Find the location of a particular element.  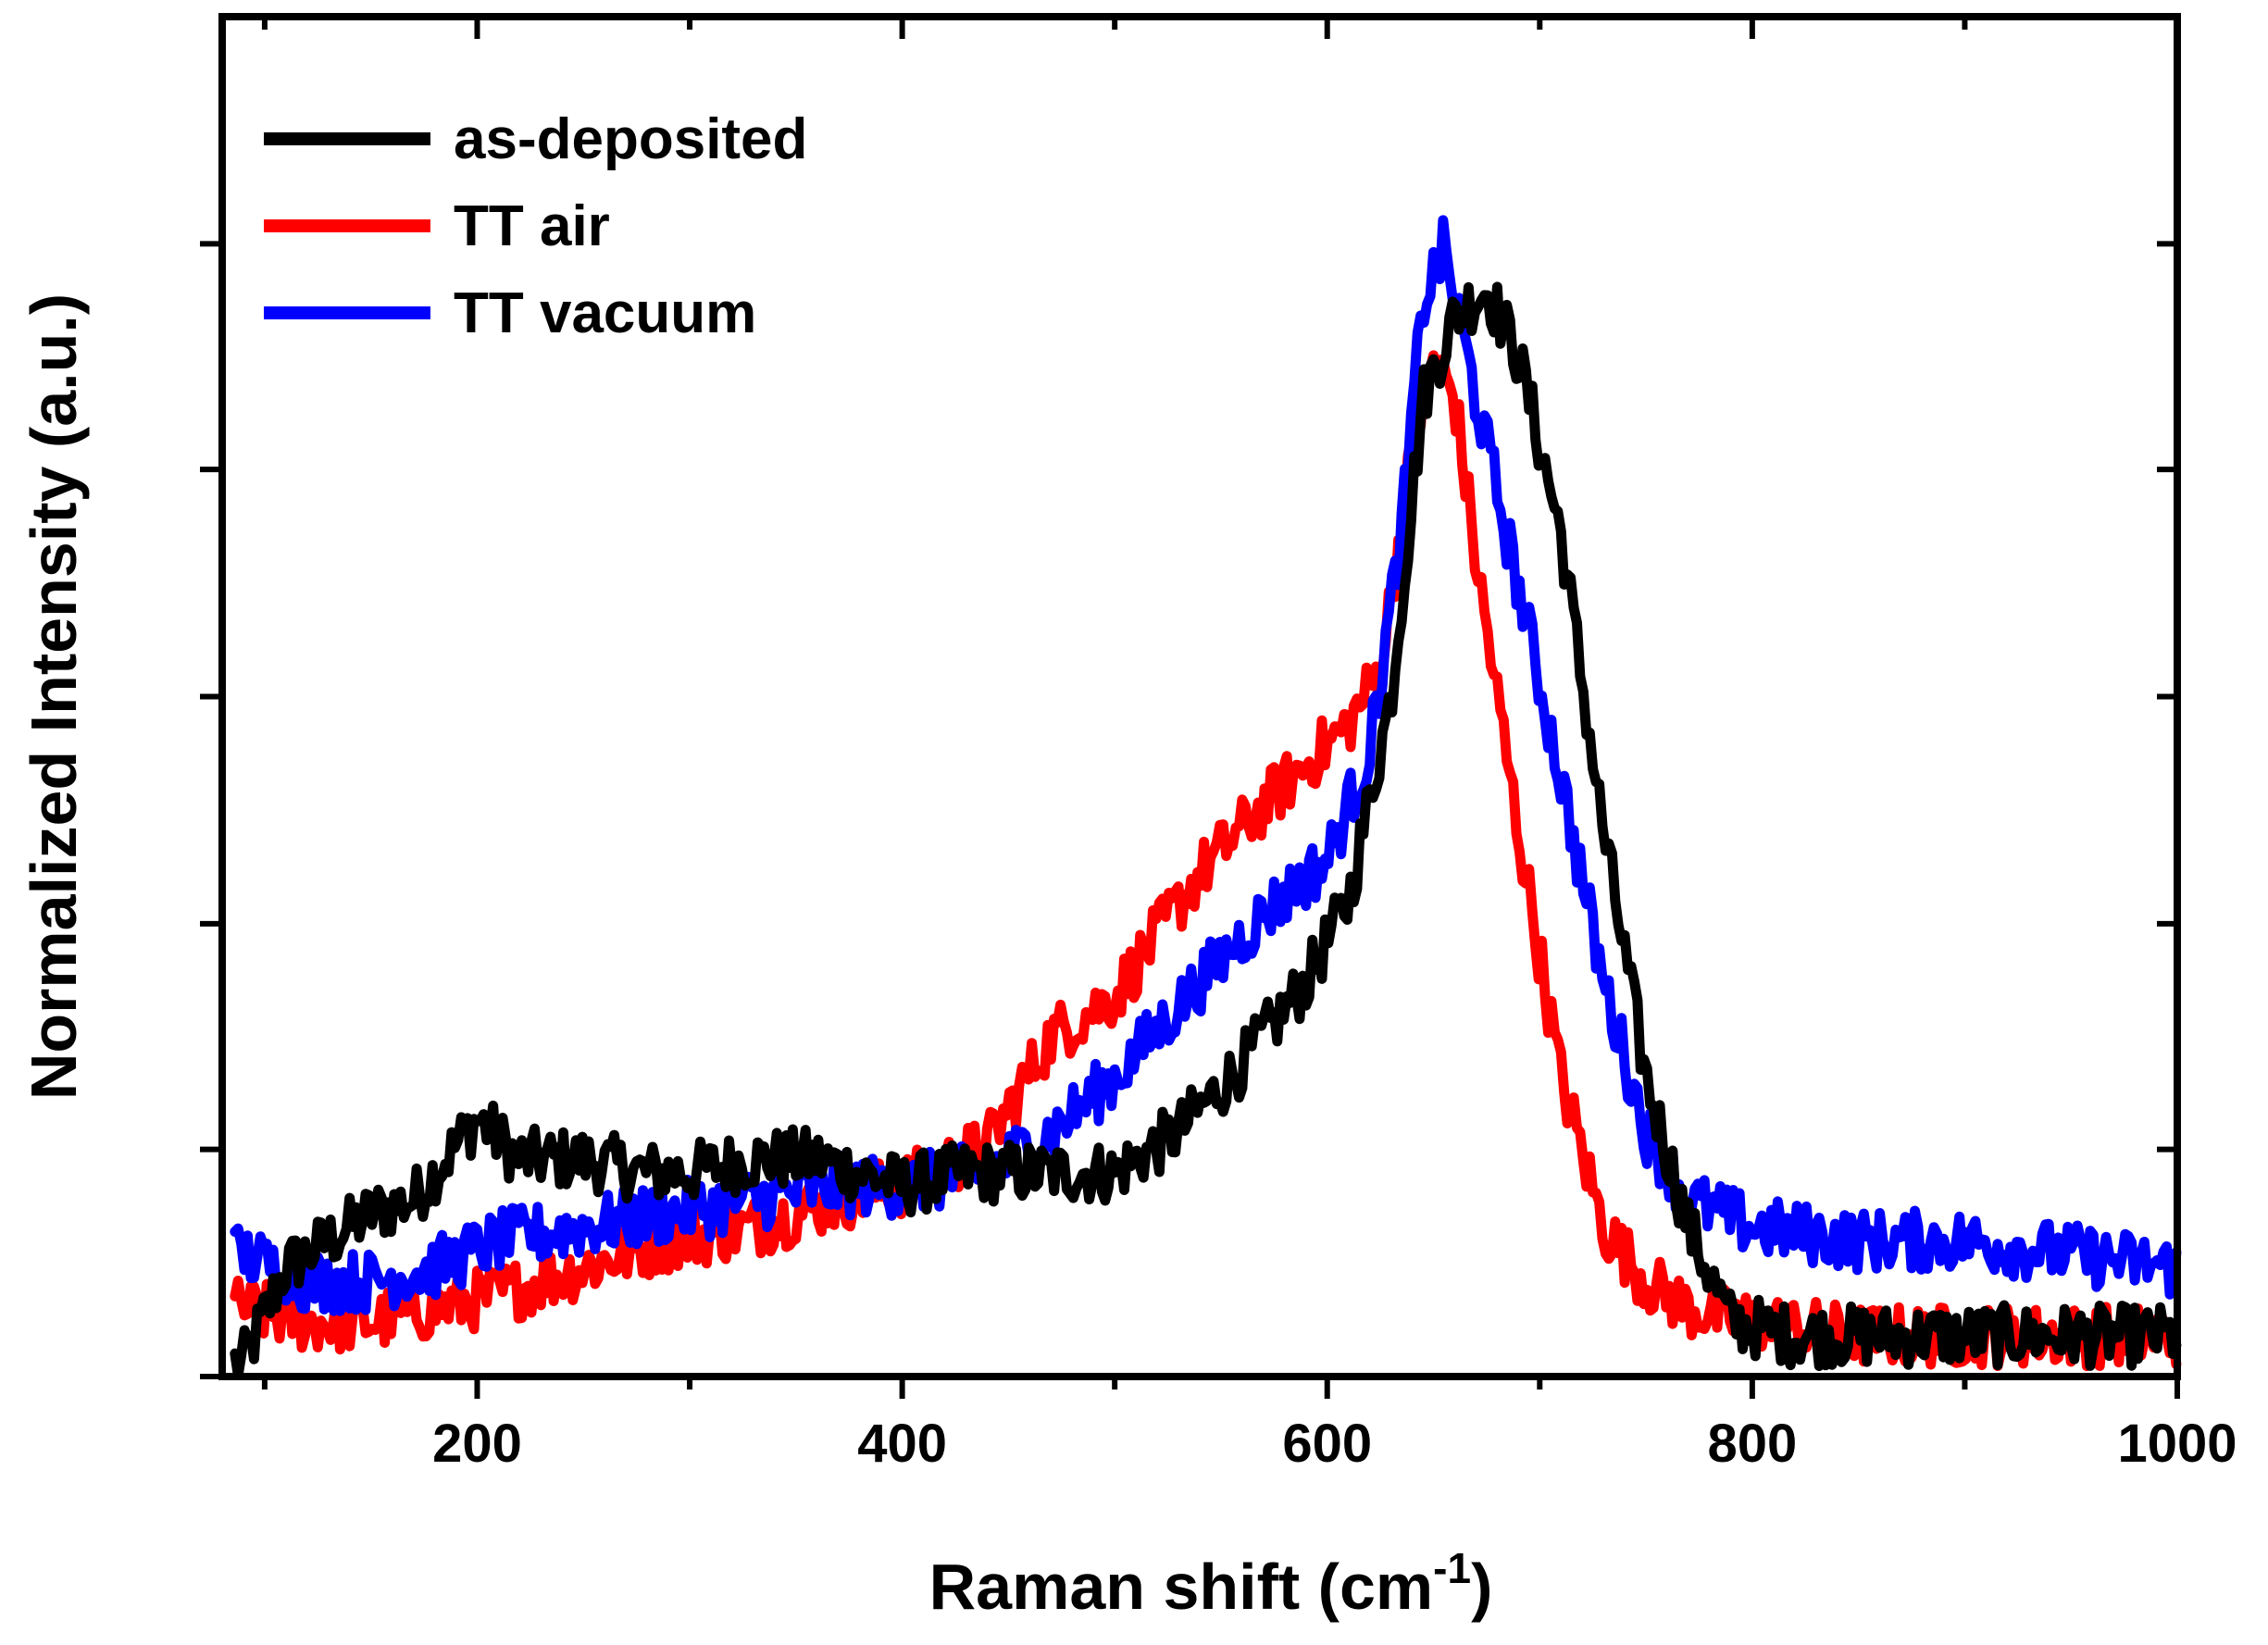

x-axis-title-main: Raman shift (cm is located at coordinates (1181, 1587).